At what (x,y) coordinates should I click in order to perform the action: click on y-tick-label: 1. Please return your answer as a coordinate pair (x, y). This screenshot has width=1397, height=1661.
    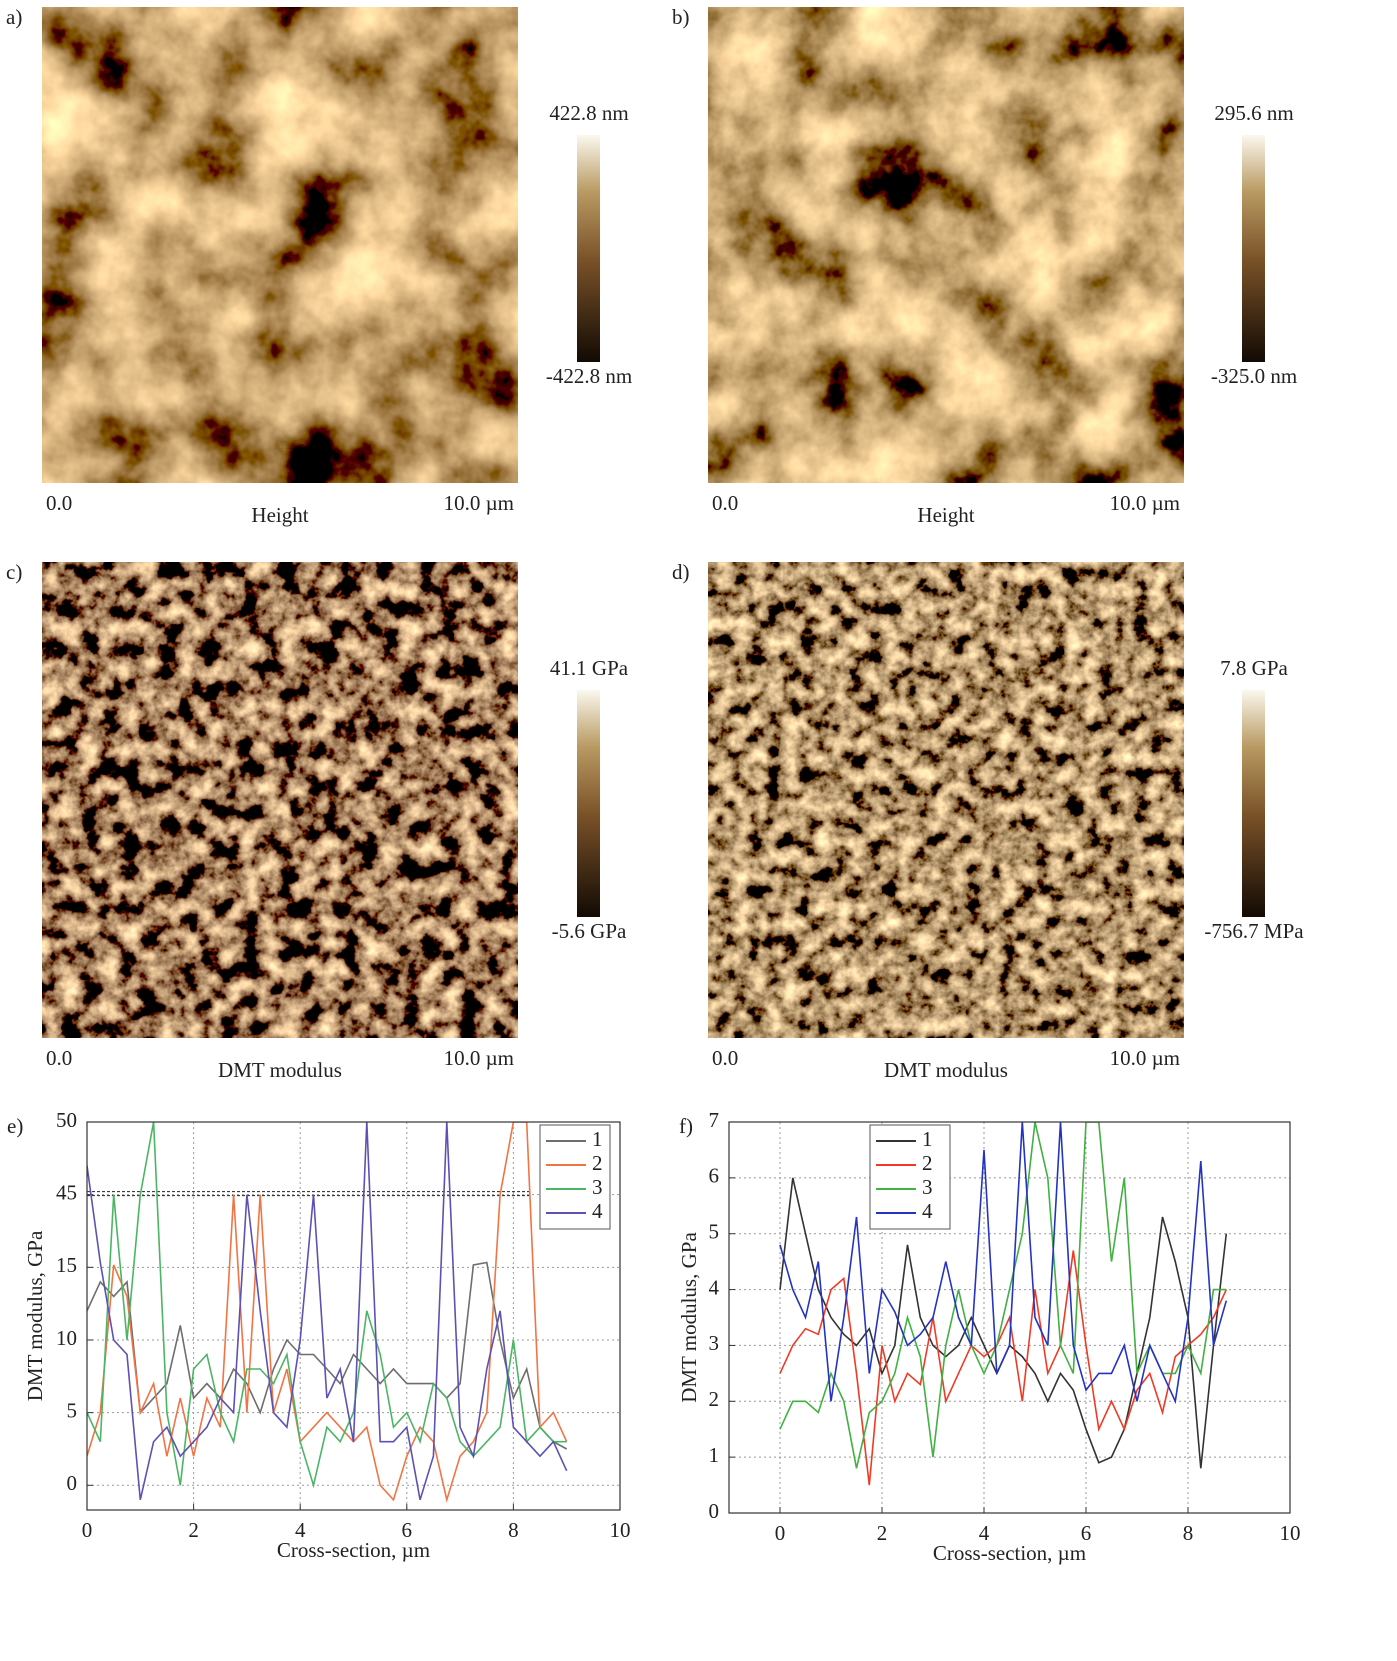
    Looking at the image, I should click on (714, 1455).